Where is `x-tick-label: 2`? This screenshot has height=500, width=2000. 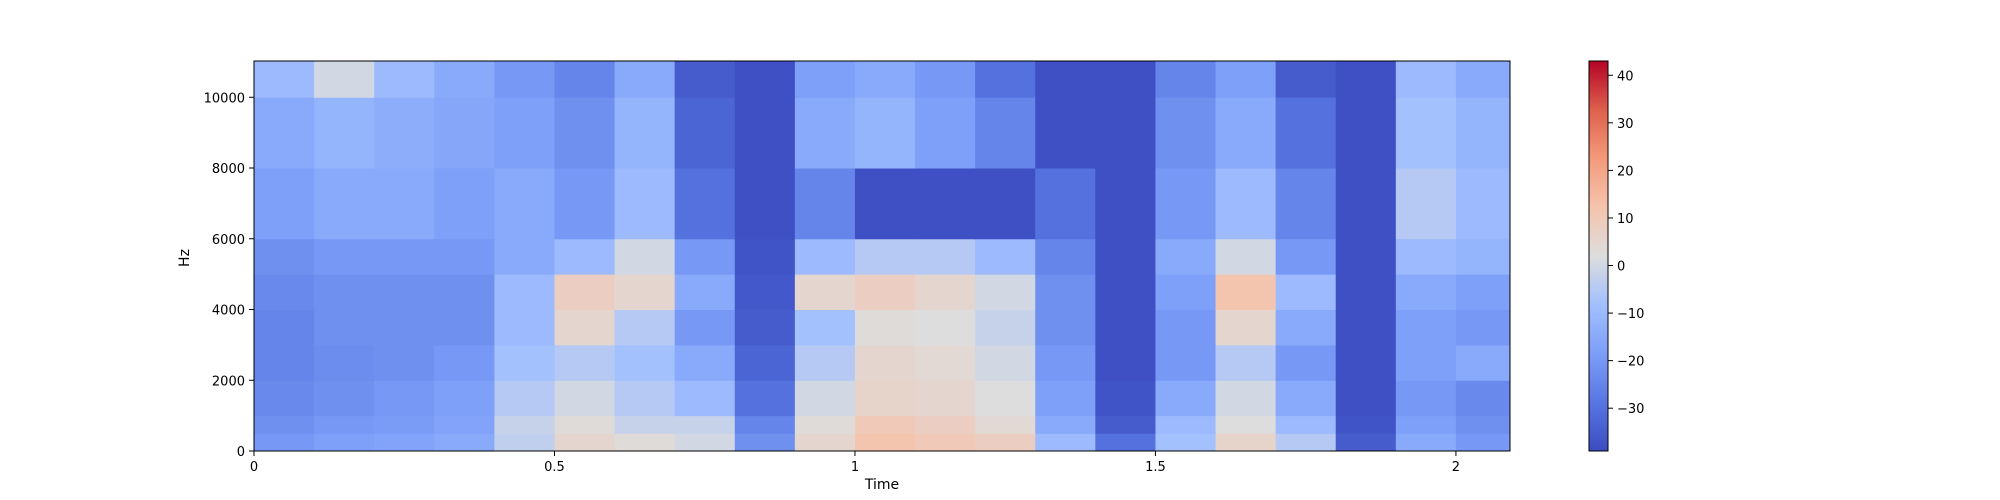 x-tick-label: 2 is located at coordinates (1456, 467).